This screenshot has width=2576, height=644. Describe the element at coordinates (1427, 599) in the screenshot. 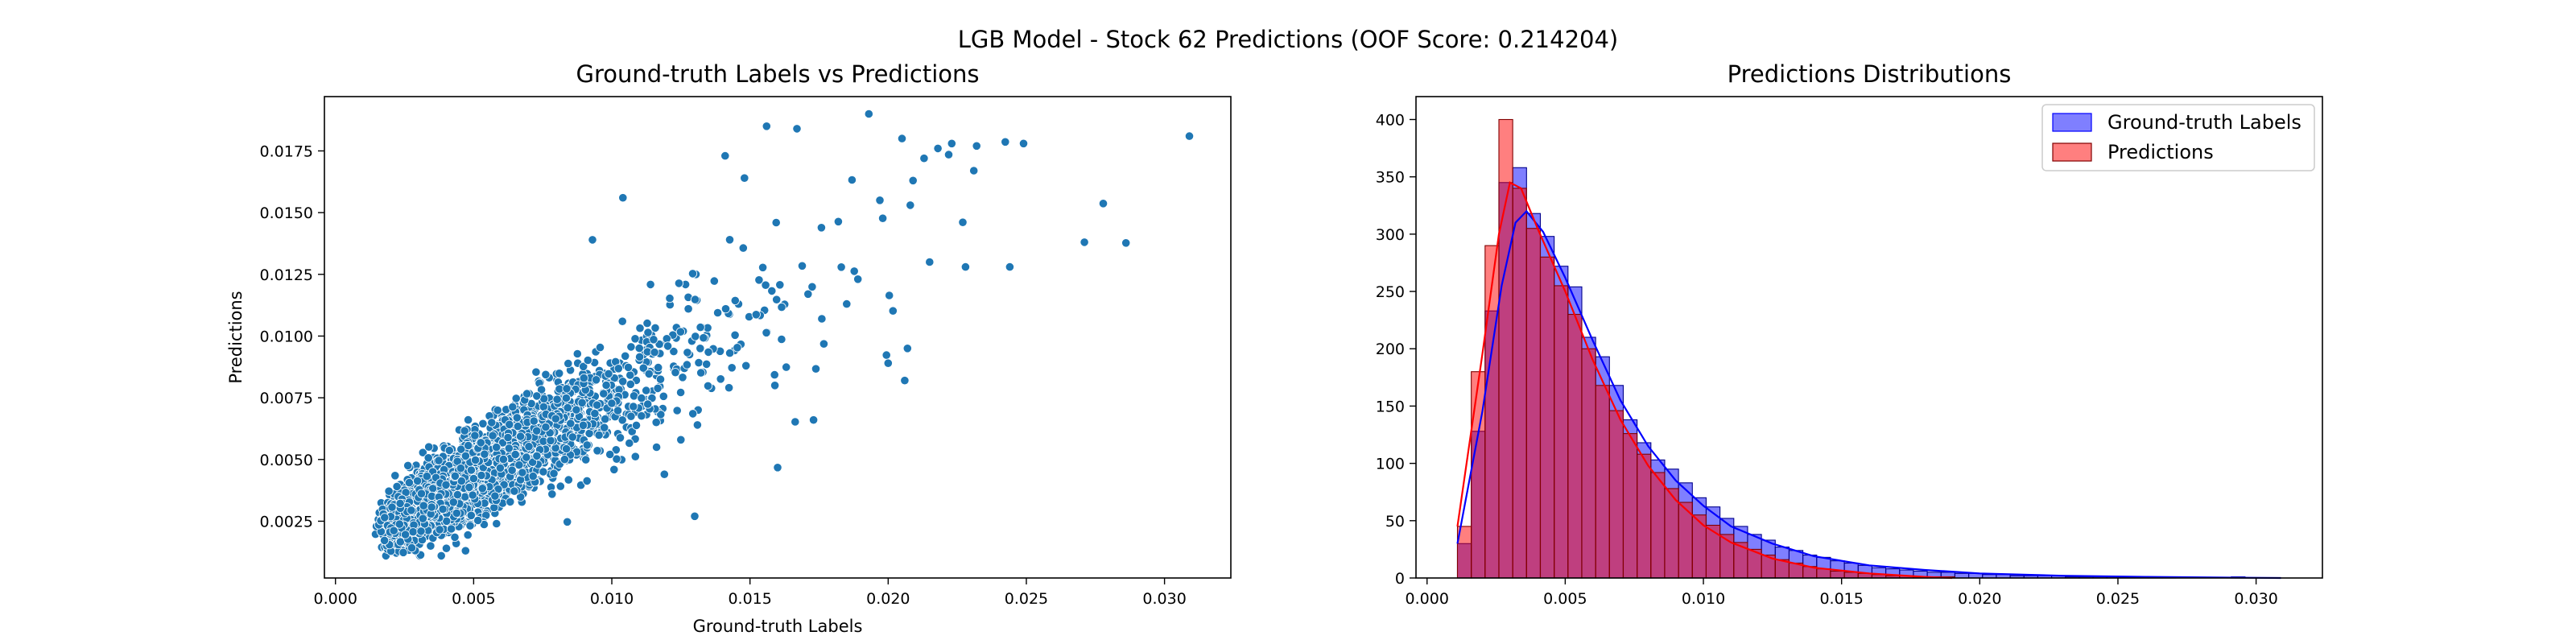

I see `histogram-x-tick-label: 0.000` at that location.